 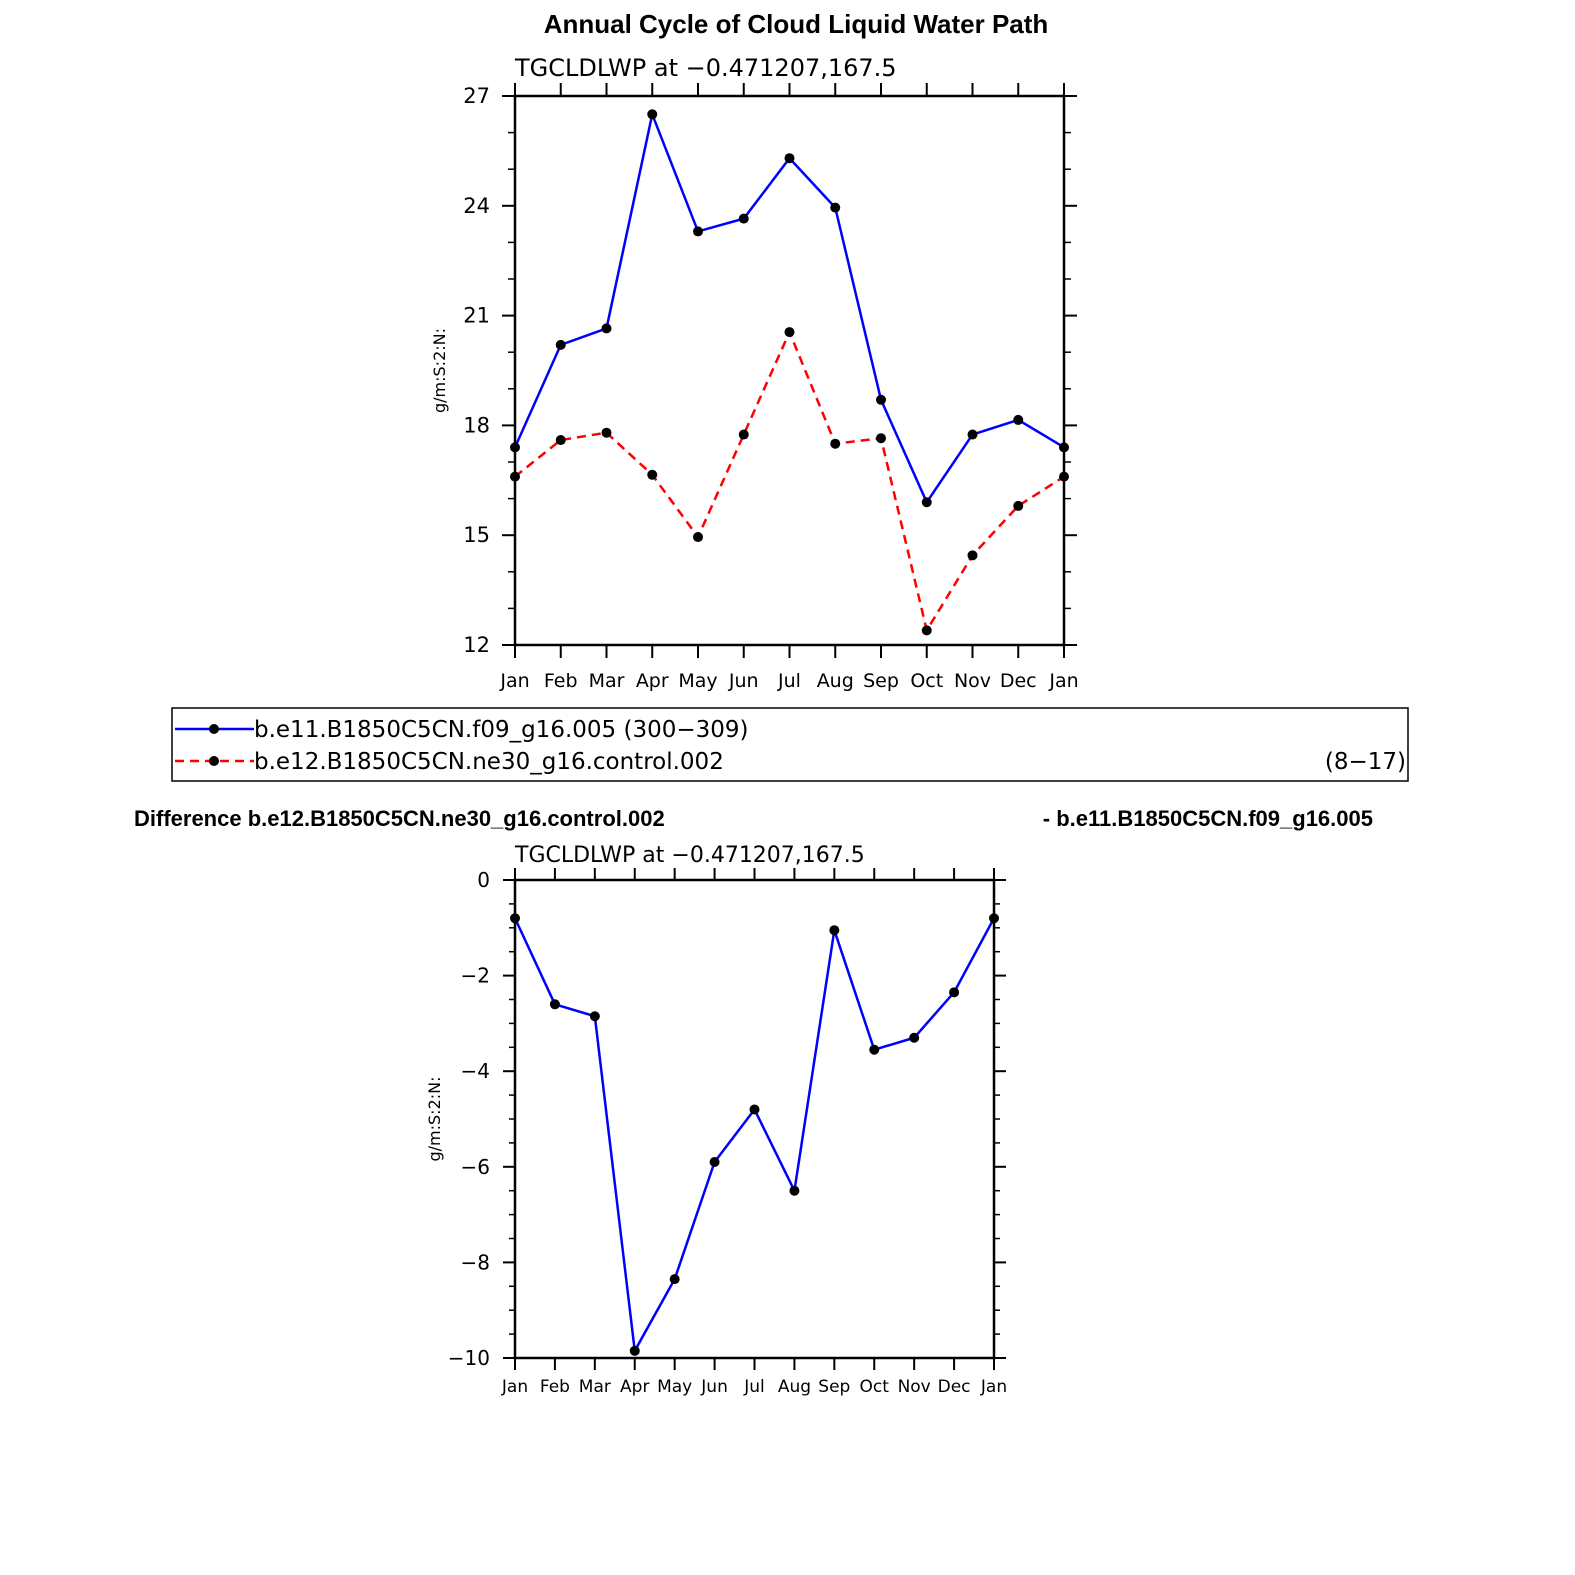 What do you see at coordinates (476, 96) in the screenshot?
I see `chart1-y-tick-label: 27` at bounding box center [476, 96].